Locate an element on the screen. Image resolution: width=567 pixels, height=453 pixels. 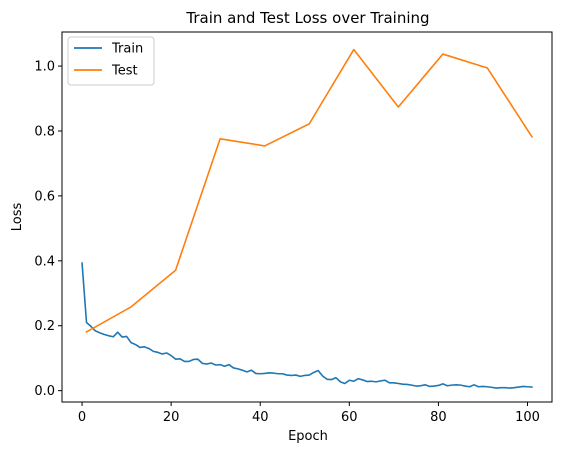
y-tick-label: 0.4 is located at coordinates (44, 261).